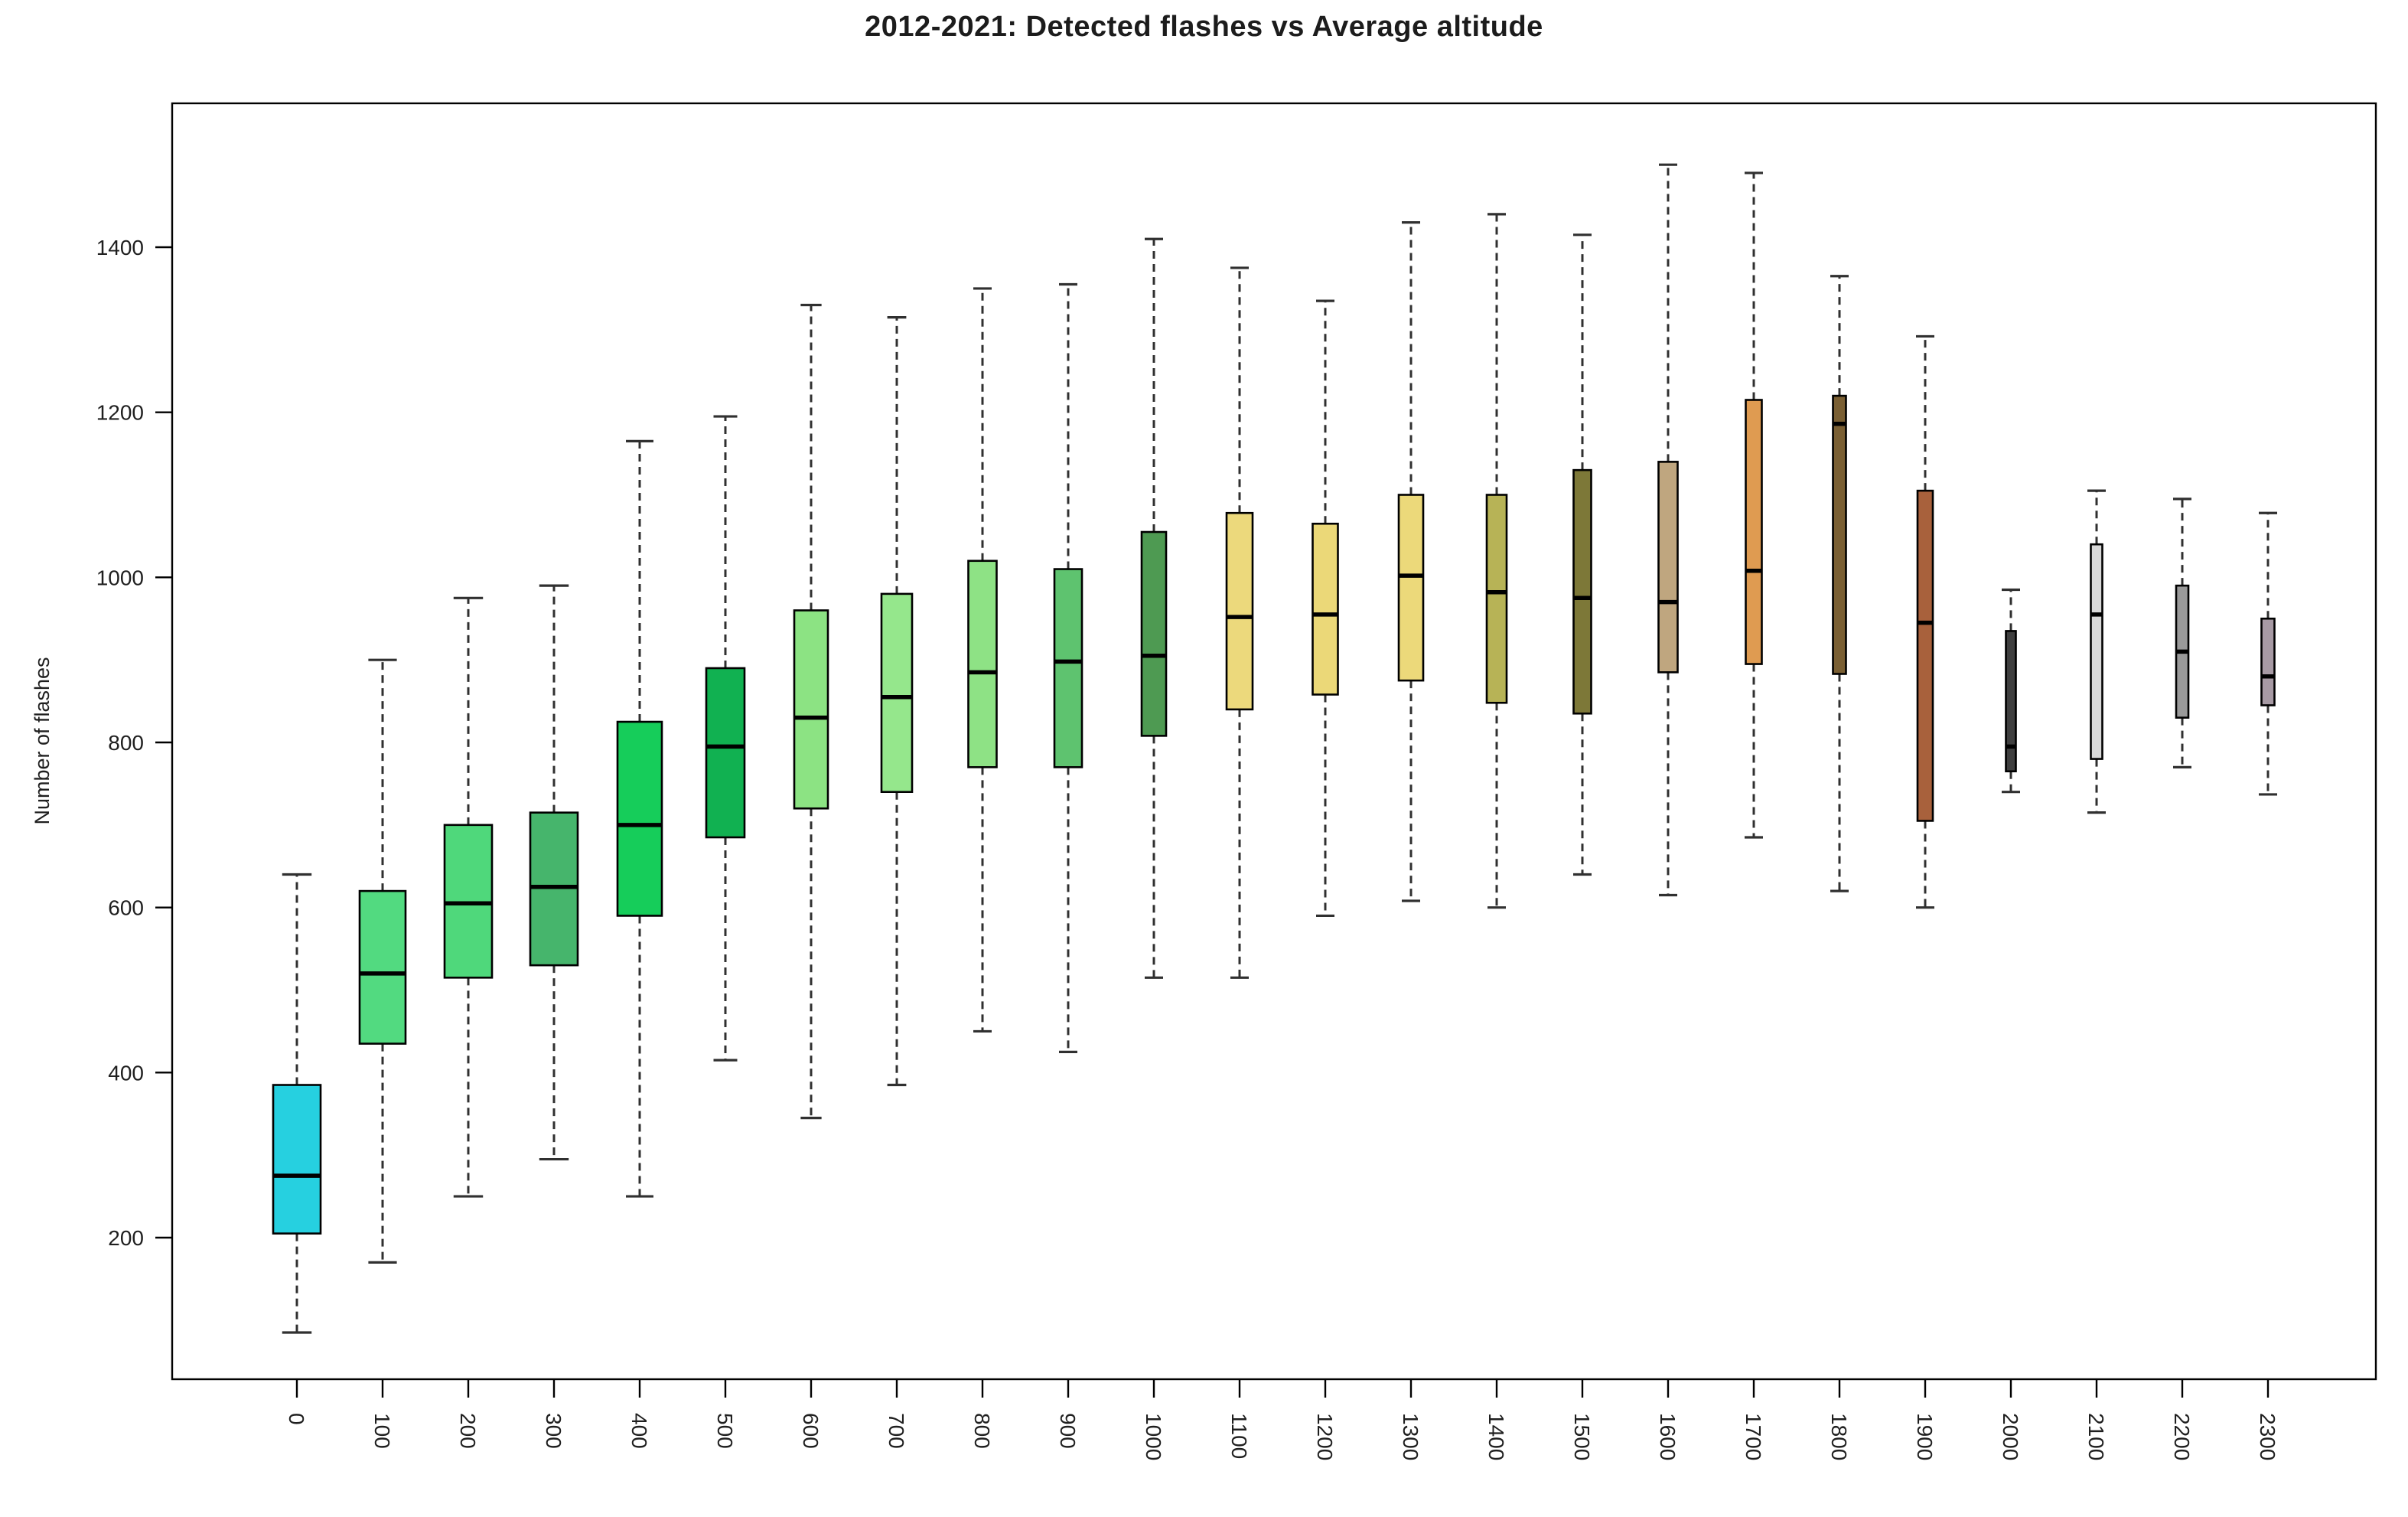 This screenshot has width=2408, height=1517. What do you see at coordinates (1582, 1436) in the screenshot?
I see `x-tick-label: 1500` at bounding box center [1582, 1436].